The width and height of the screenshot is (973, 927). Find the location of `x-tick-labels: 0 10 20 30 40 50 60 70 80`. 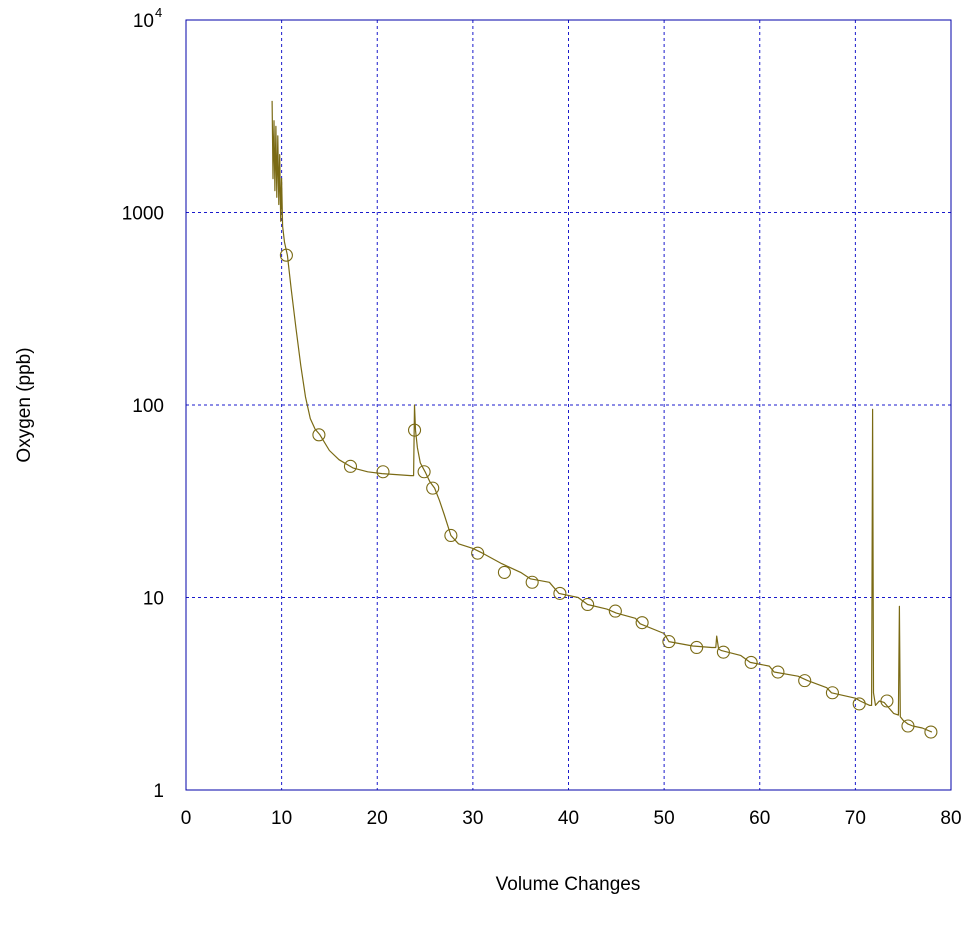

x-tick-labels: 0 10 20 30 40 50 60 70 80 is located at coordinates (571, 818).